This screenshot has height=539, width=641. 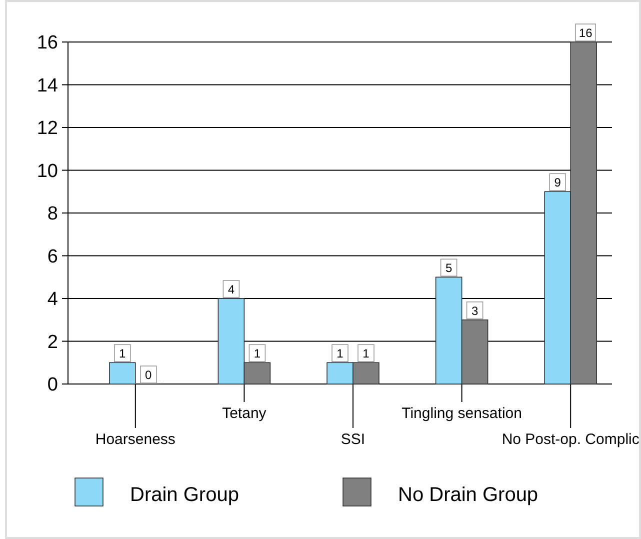 I want to click on data-label: 4, so click(x=231, y=289).